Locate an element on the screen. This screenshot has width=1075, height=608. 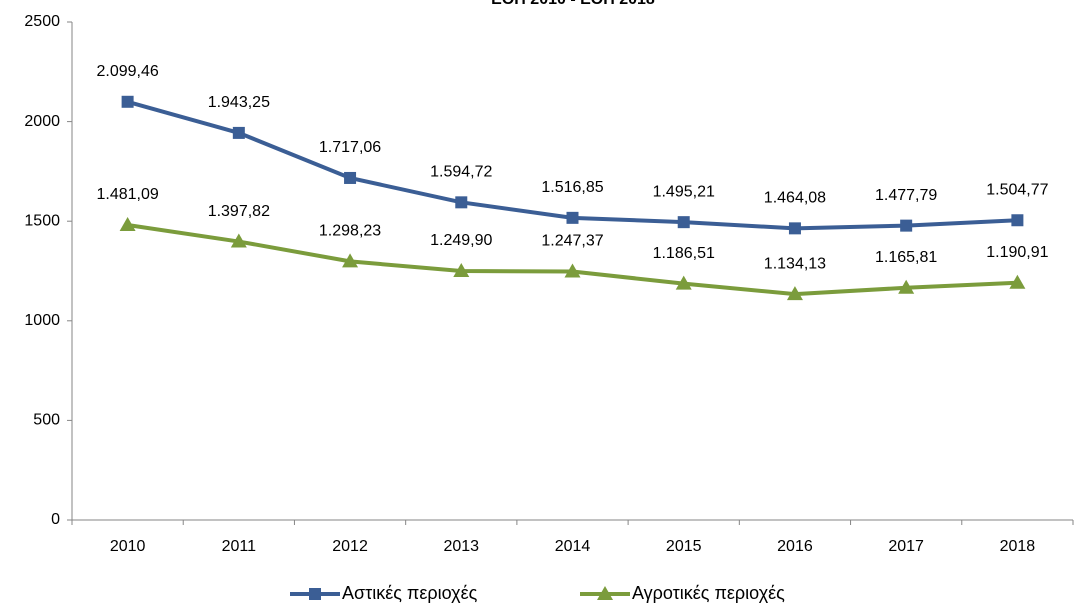
y-tick-label: 2500 is located at coordinates (42, 21).